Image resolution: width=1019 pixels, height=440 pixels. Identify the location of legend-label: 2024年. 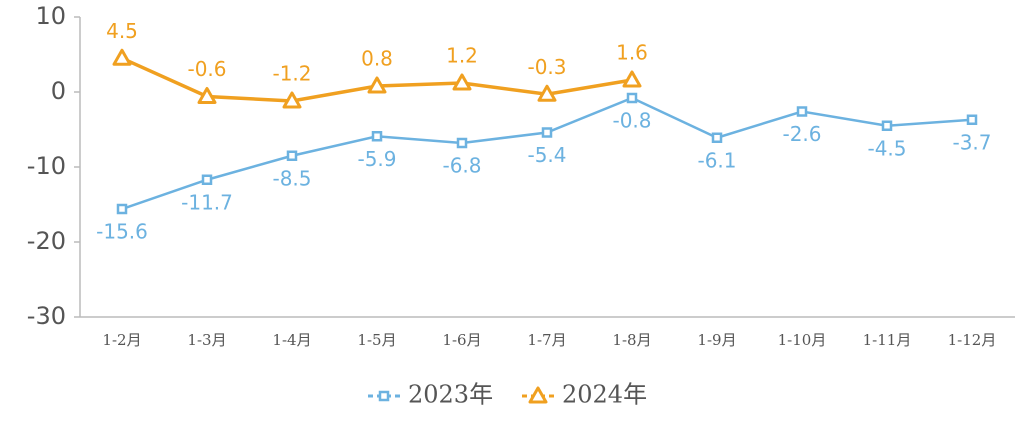
(604, 395).